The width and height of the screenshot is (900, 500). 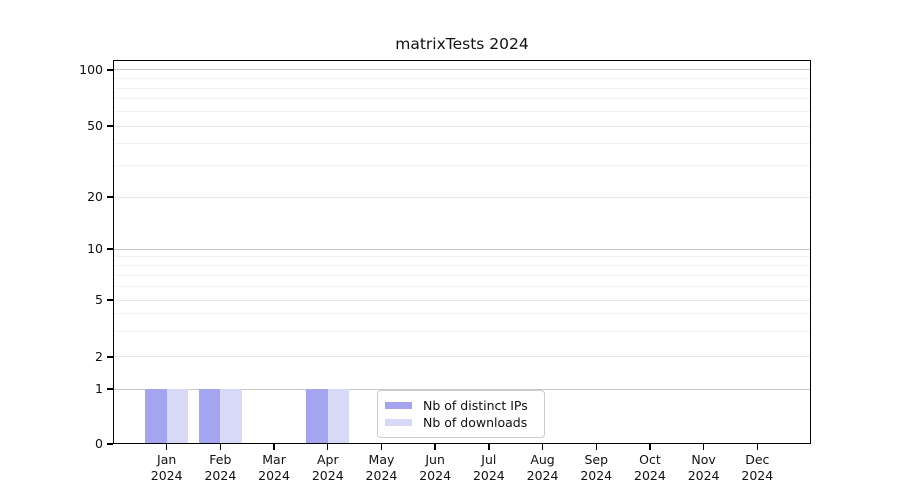 I want to click on legend-label-distinct-ips: Nb of distinct IPs, so click(x=475, y=405).